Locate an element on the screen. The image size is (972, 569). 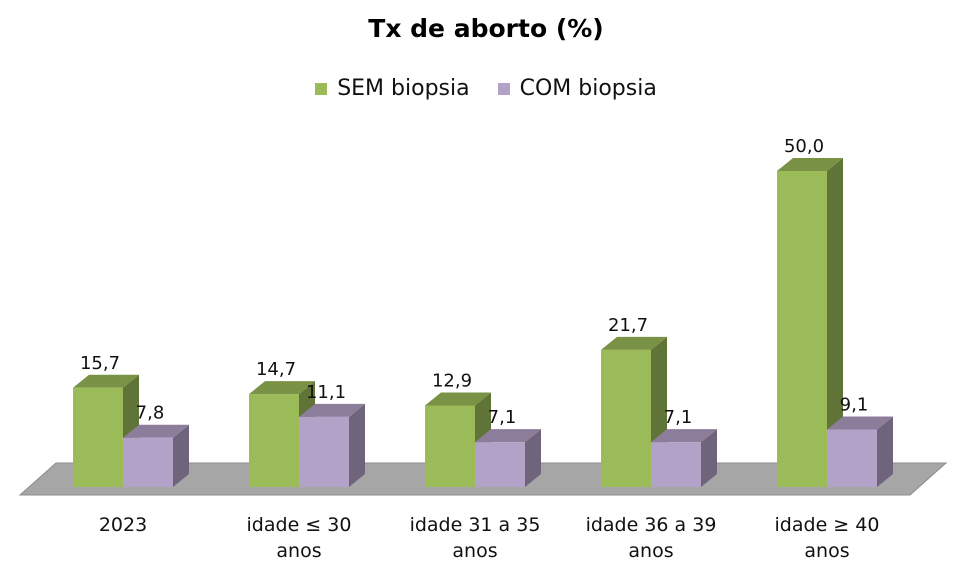
category-label-3-line-1: anos is located at coordinates (650, 551).